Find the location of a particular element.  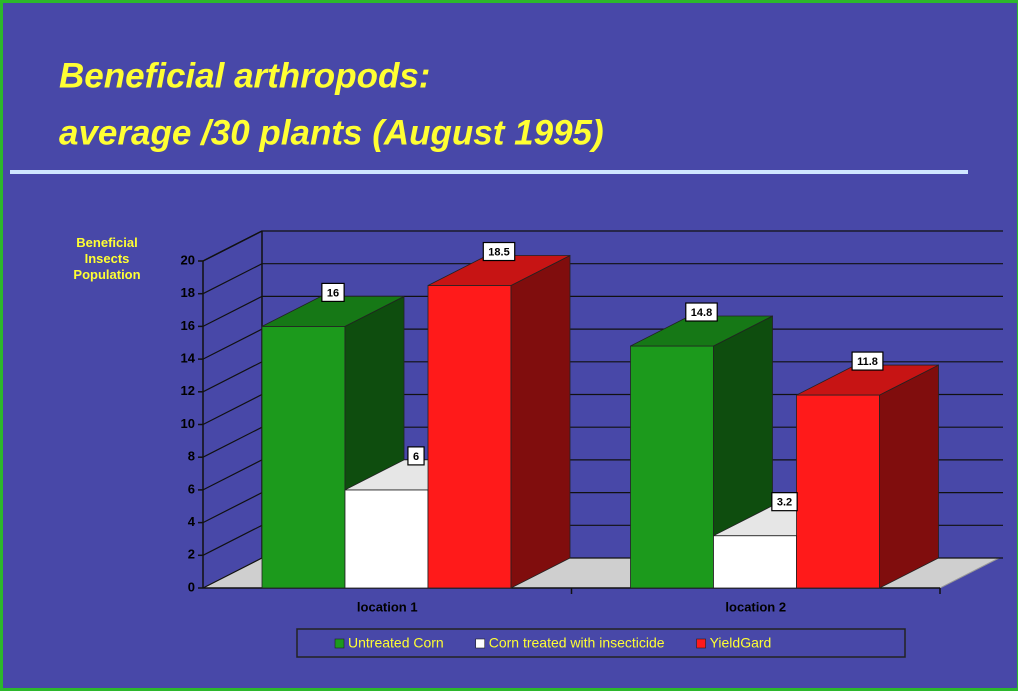

data-label: 3.2 is located at coordinates (784, 503).